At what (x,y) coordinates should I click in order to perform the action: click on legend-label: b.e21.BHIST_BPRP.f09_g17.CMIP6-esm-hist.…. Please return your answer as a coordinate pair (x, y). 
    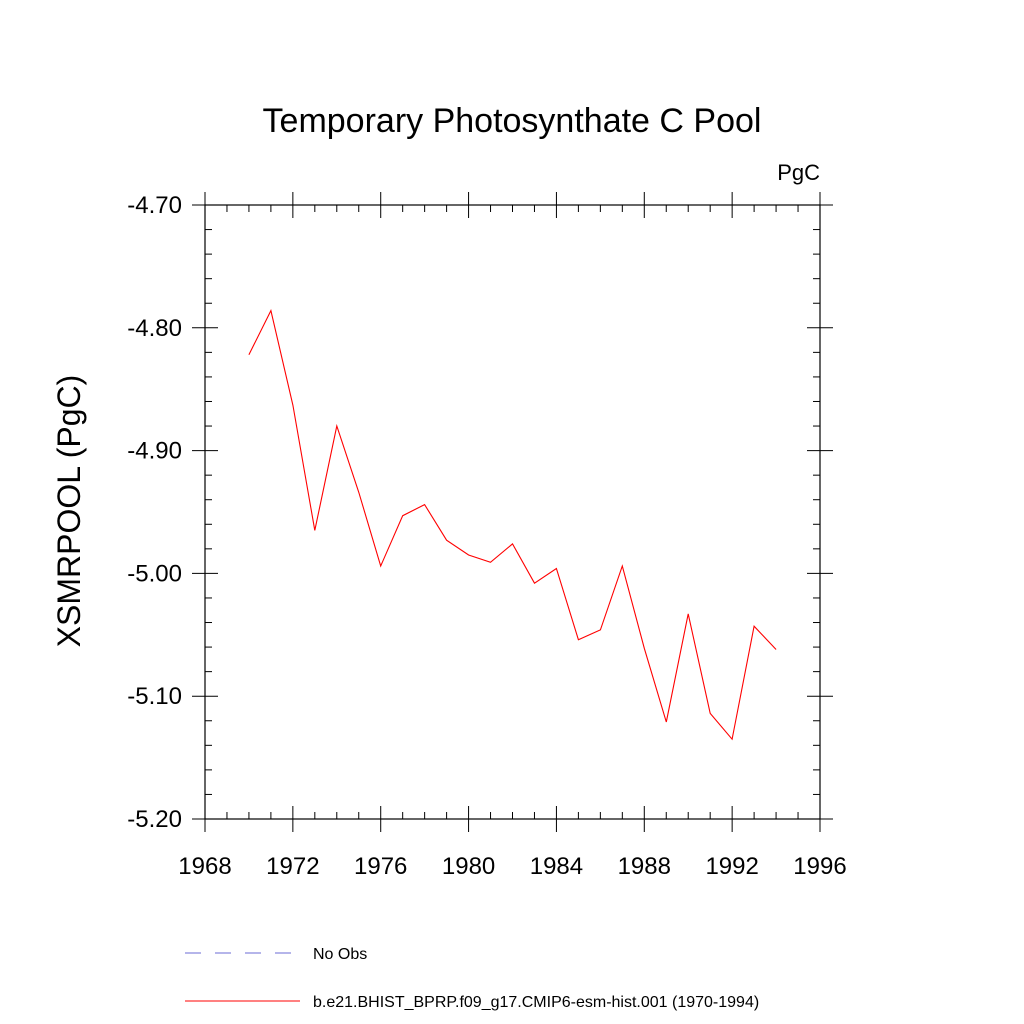
    Looking at the image, I should click on (536, 1002).